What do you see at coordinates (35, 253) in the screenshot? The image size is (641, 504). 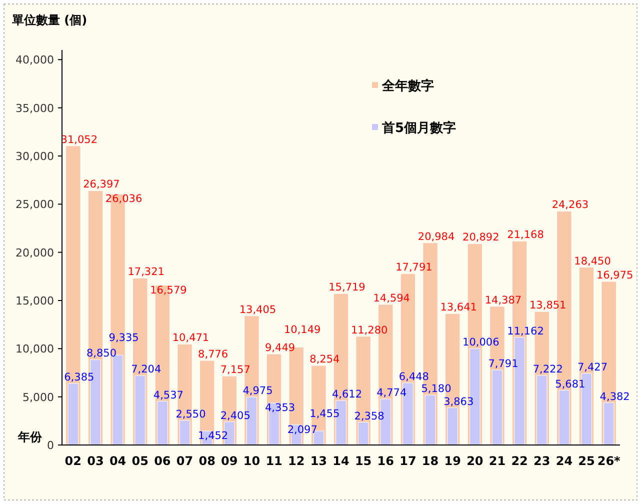 I see `y-tick-label: 20,000` at bounding box center [35, 253].